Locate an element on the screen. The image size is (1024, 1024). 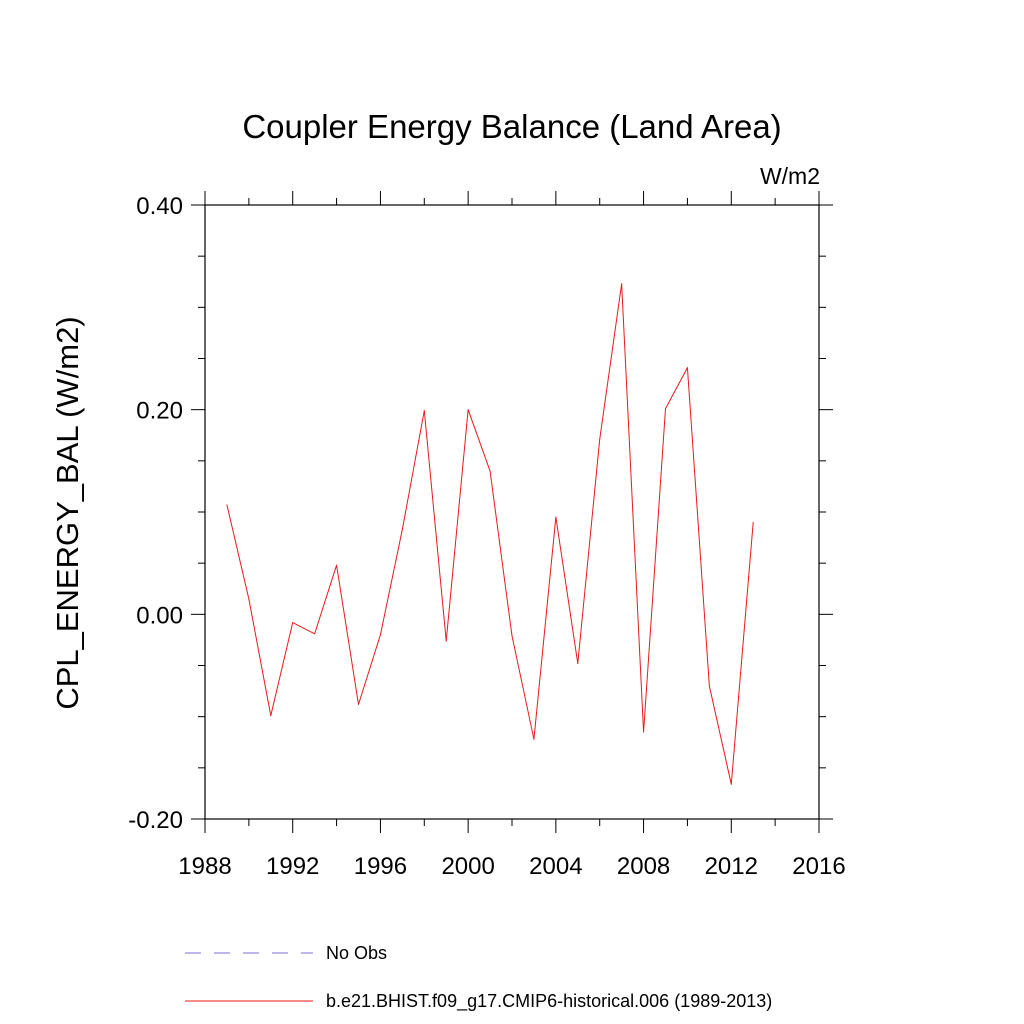
x-tick-label: 2012 is located at coordinates (731, 866).